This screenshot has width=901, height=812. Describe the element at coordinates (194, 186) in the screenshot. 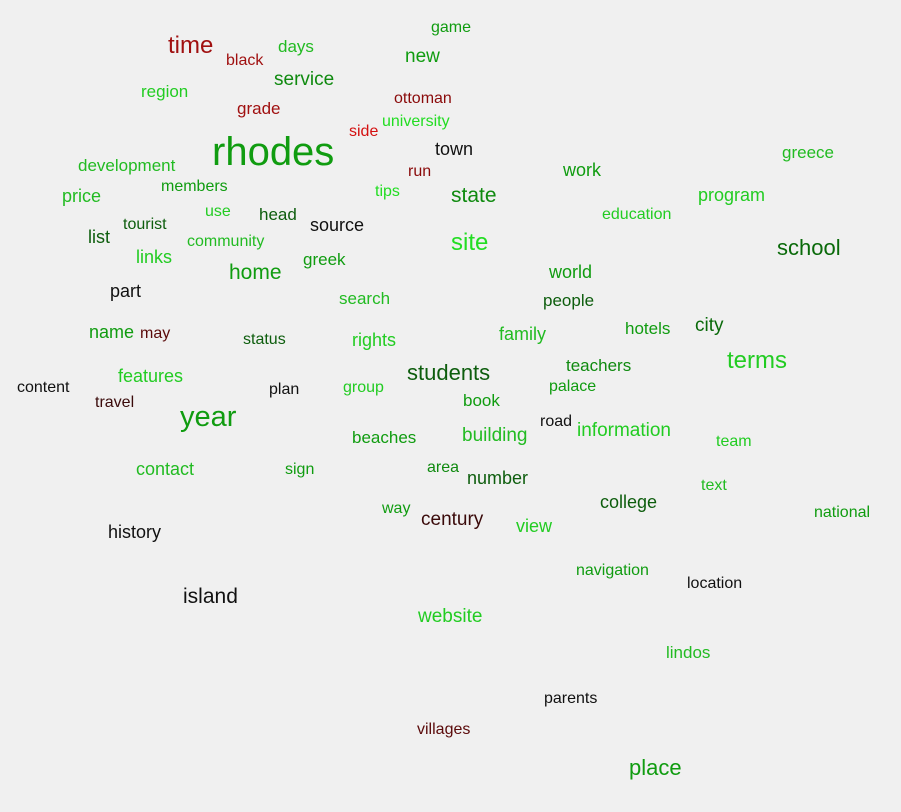

I see `cloud-word: members` at that location.